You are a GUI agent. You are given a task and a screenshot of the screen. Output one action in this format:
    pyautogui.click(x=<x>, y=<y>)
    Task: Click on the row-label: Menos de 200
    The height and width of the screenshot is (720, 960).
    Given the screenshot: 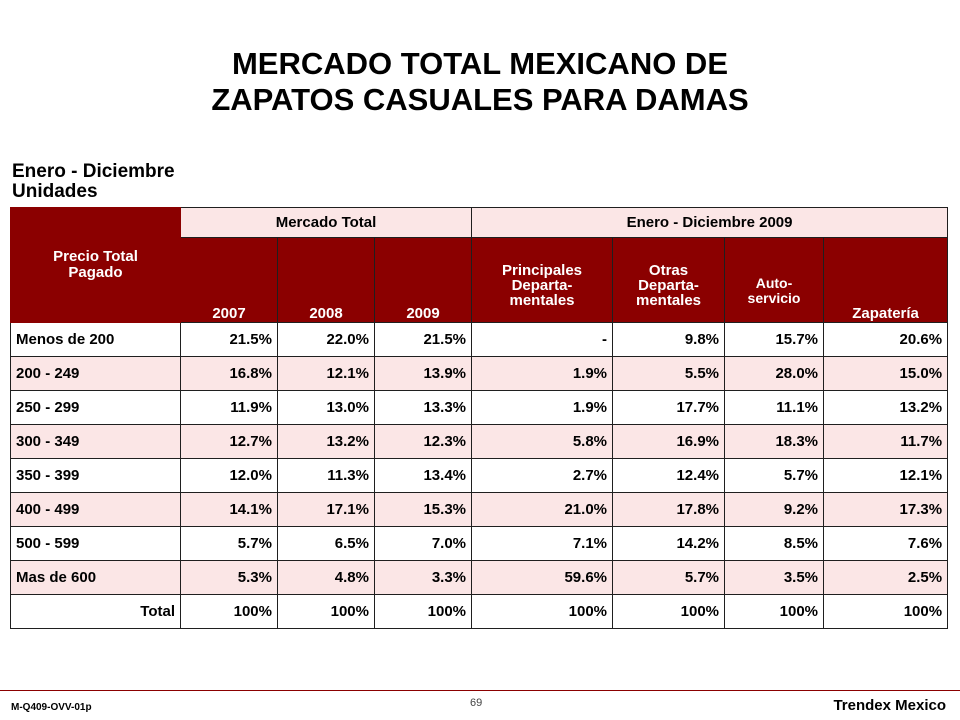 What is the action you would take?
    pyautogui.click(x=95, y=339)
    